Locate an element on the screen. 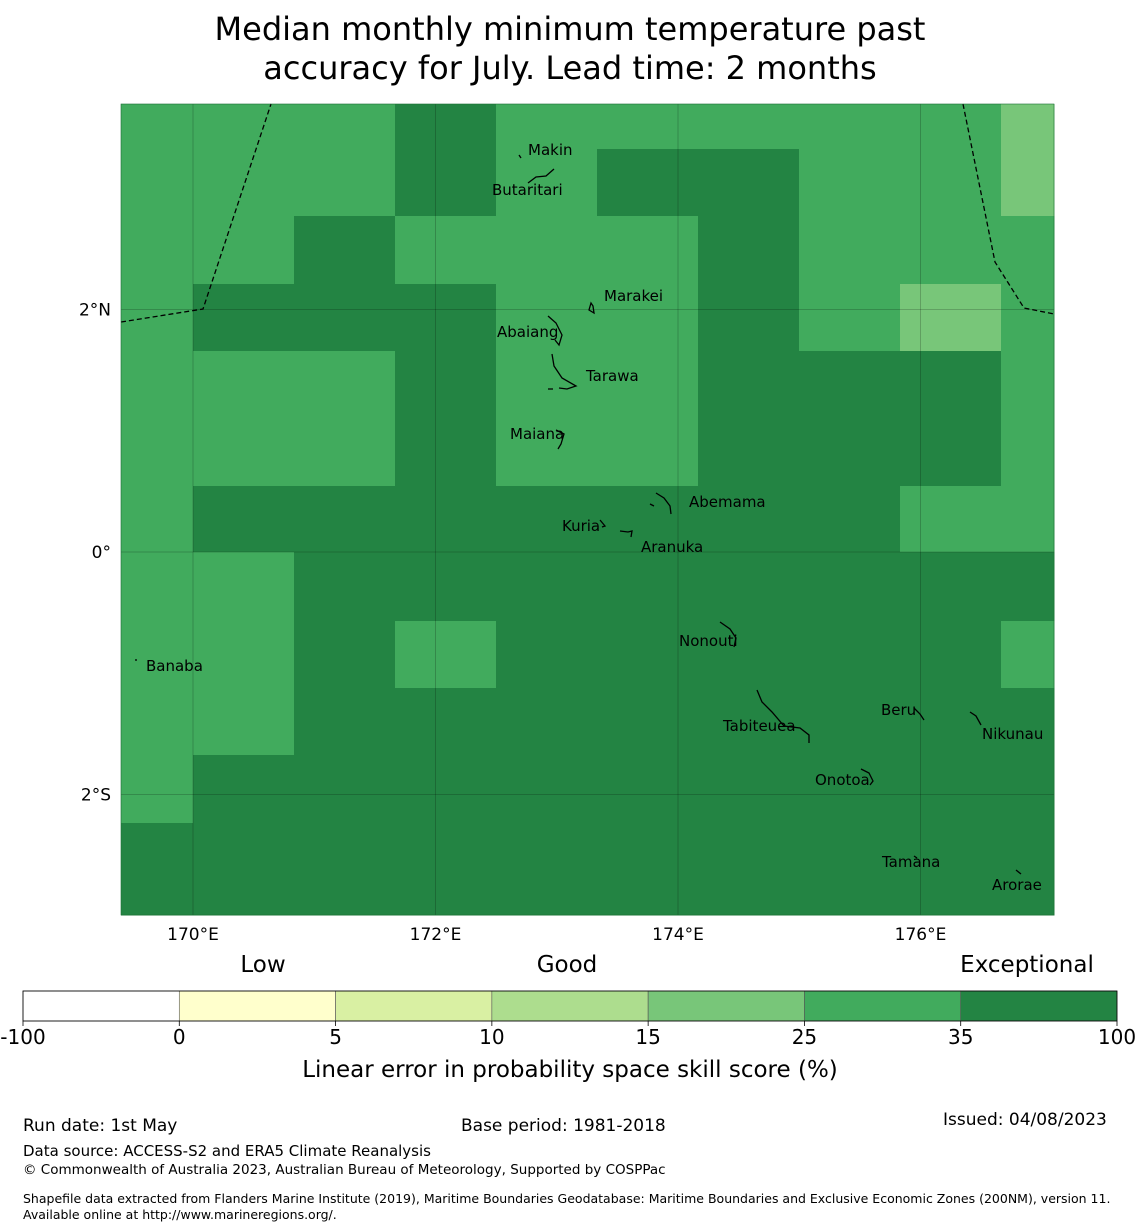  island-label: Aranuka is located at coordinates (672, 547).